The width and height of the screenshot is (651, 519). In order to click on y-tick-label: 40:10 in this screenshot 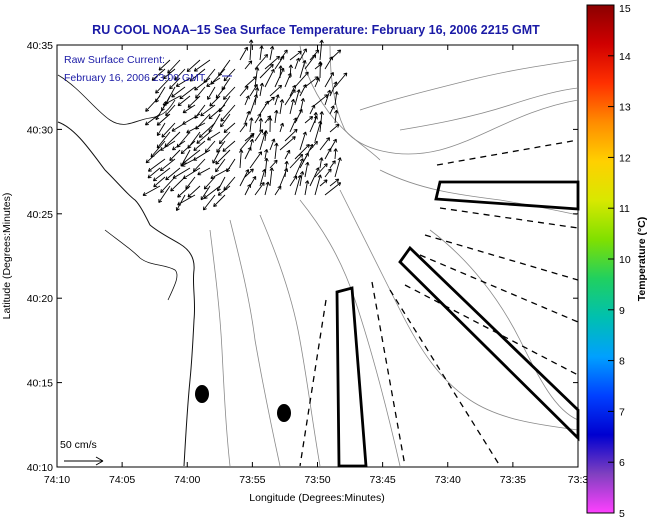, I will do `click(40, 468)`.